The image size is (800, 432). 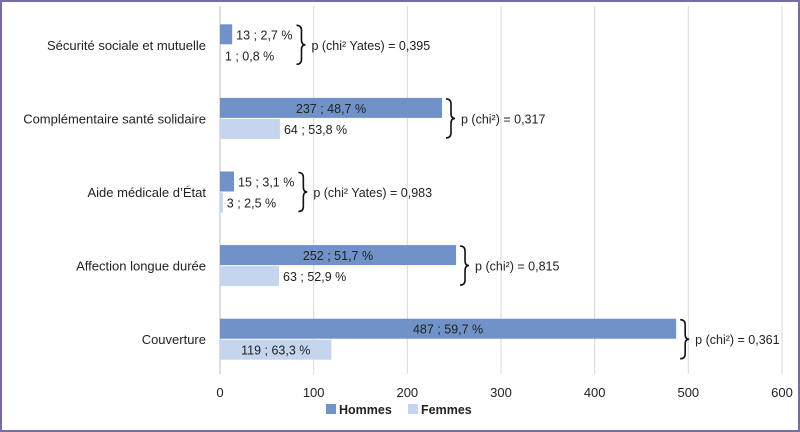 I want to click on p-value-annotation: p (chi²) = 0,361, so click(x=737, y=340).